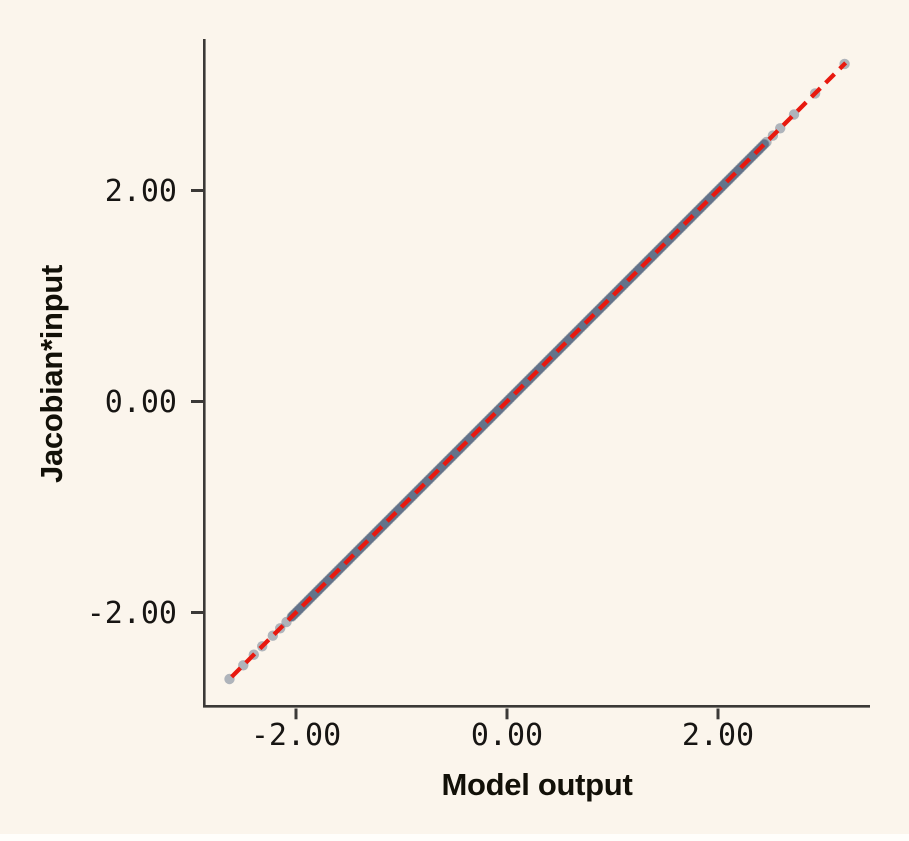 The image size is (909, 841). I want to click on y-tick-label: 2.00, so click(141, 191).